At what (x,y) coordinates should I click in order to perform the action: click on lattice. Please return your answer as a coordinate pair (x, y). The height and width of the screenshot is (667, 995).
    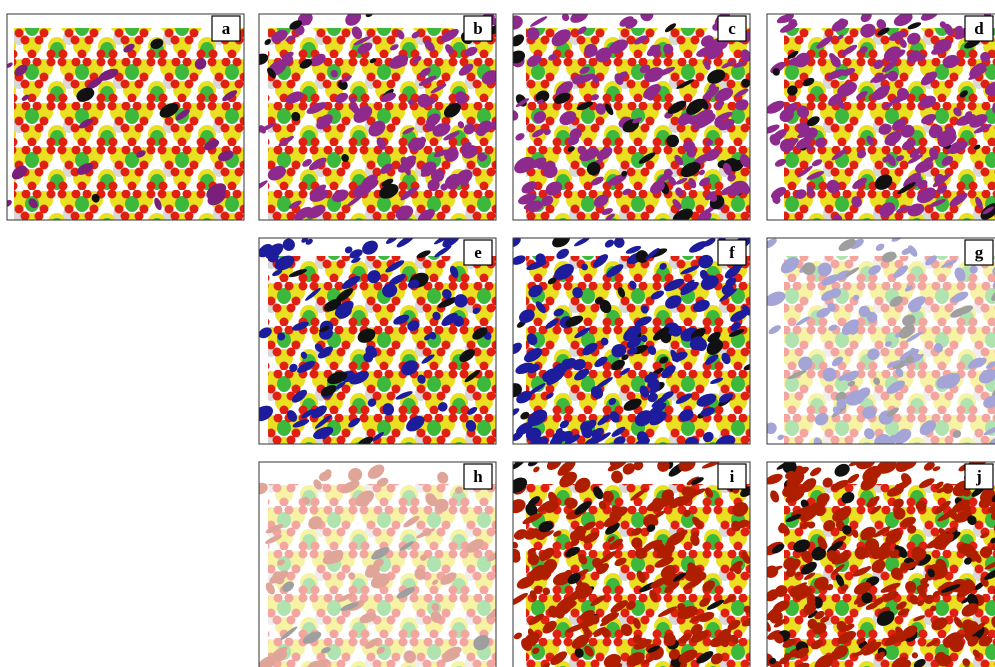
    Looking at the image, I should click on (129, 124).